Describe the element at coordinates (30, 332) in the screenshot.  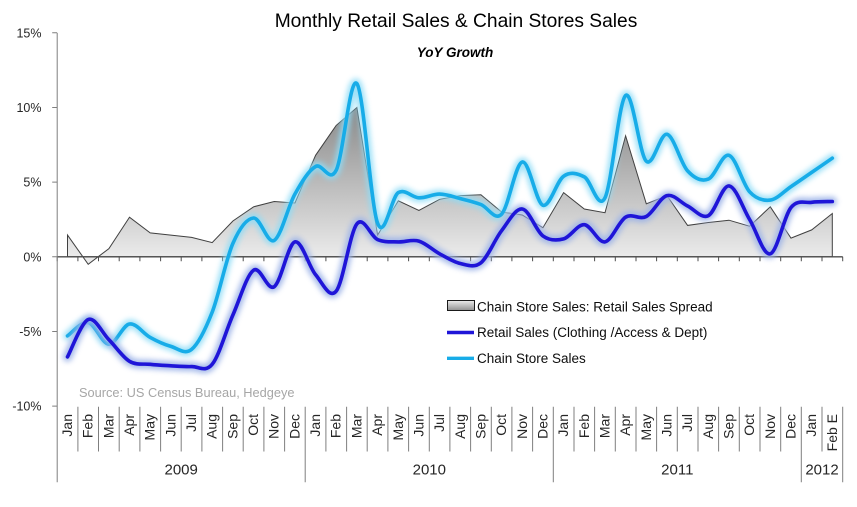
I see `svg-text: -5%` at that location.